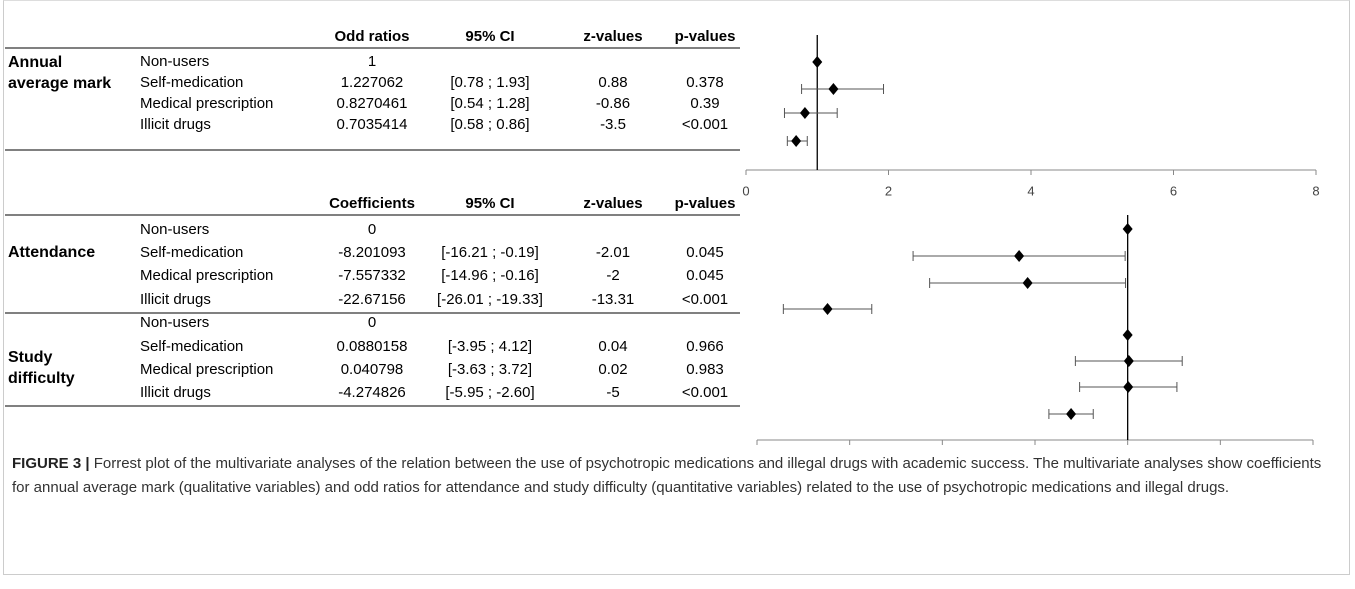 This screenshot has height=589, width=1355. Describe the element at coordinates (490, 369) in the screenshot. I see `cell: [-3.63 ; 3.72]` at that location.